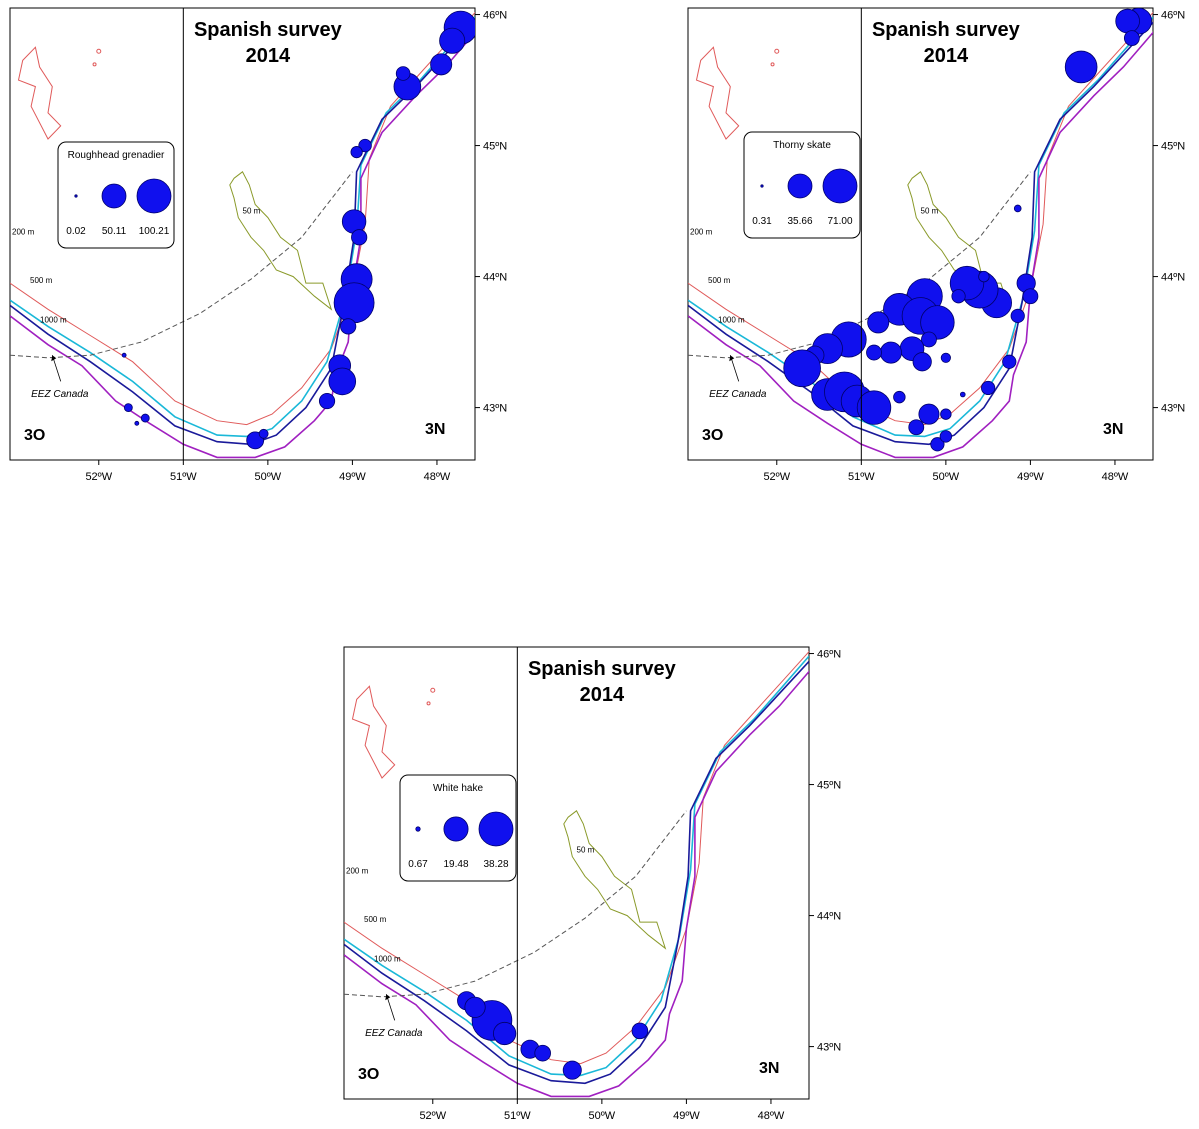  What do you see at coordinates (799, 221) in the screenshot?
I see `legend-value-1: 35.66` at bounding box center [799, 221].